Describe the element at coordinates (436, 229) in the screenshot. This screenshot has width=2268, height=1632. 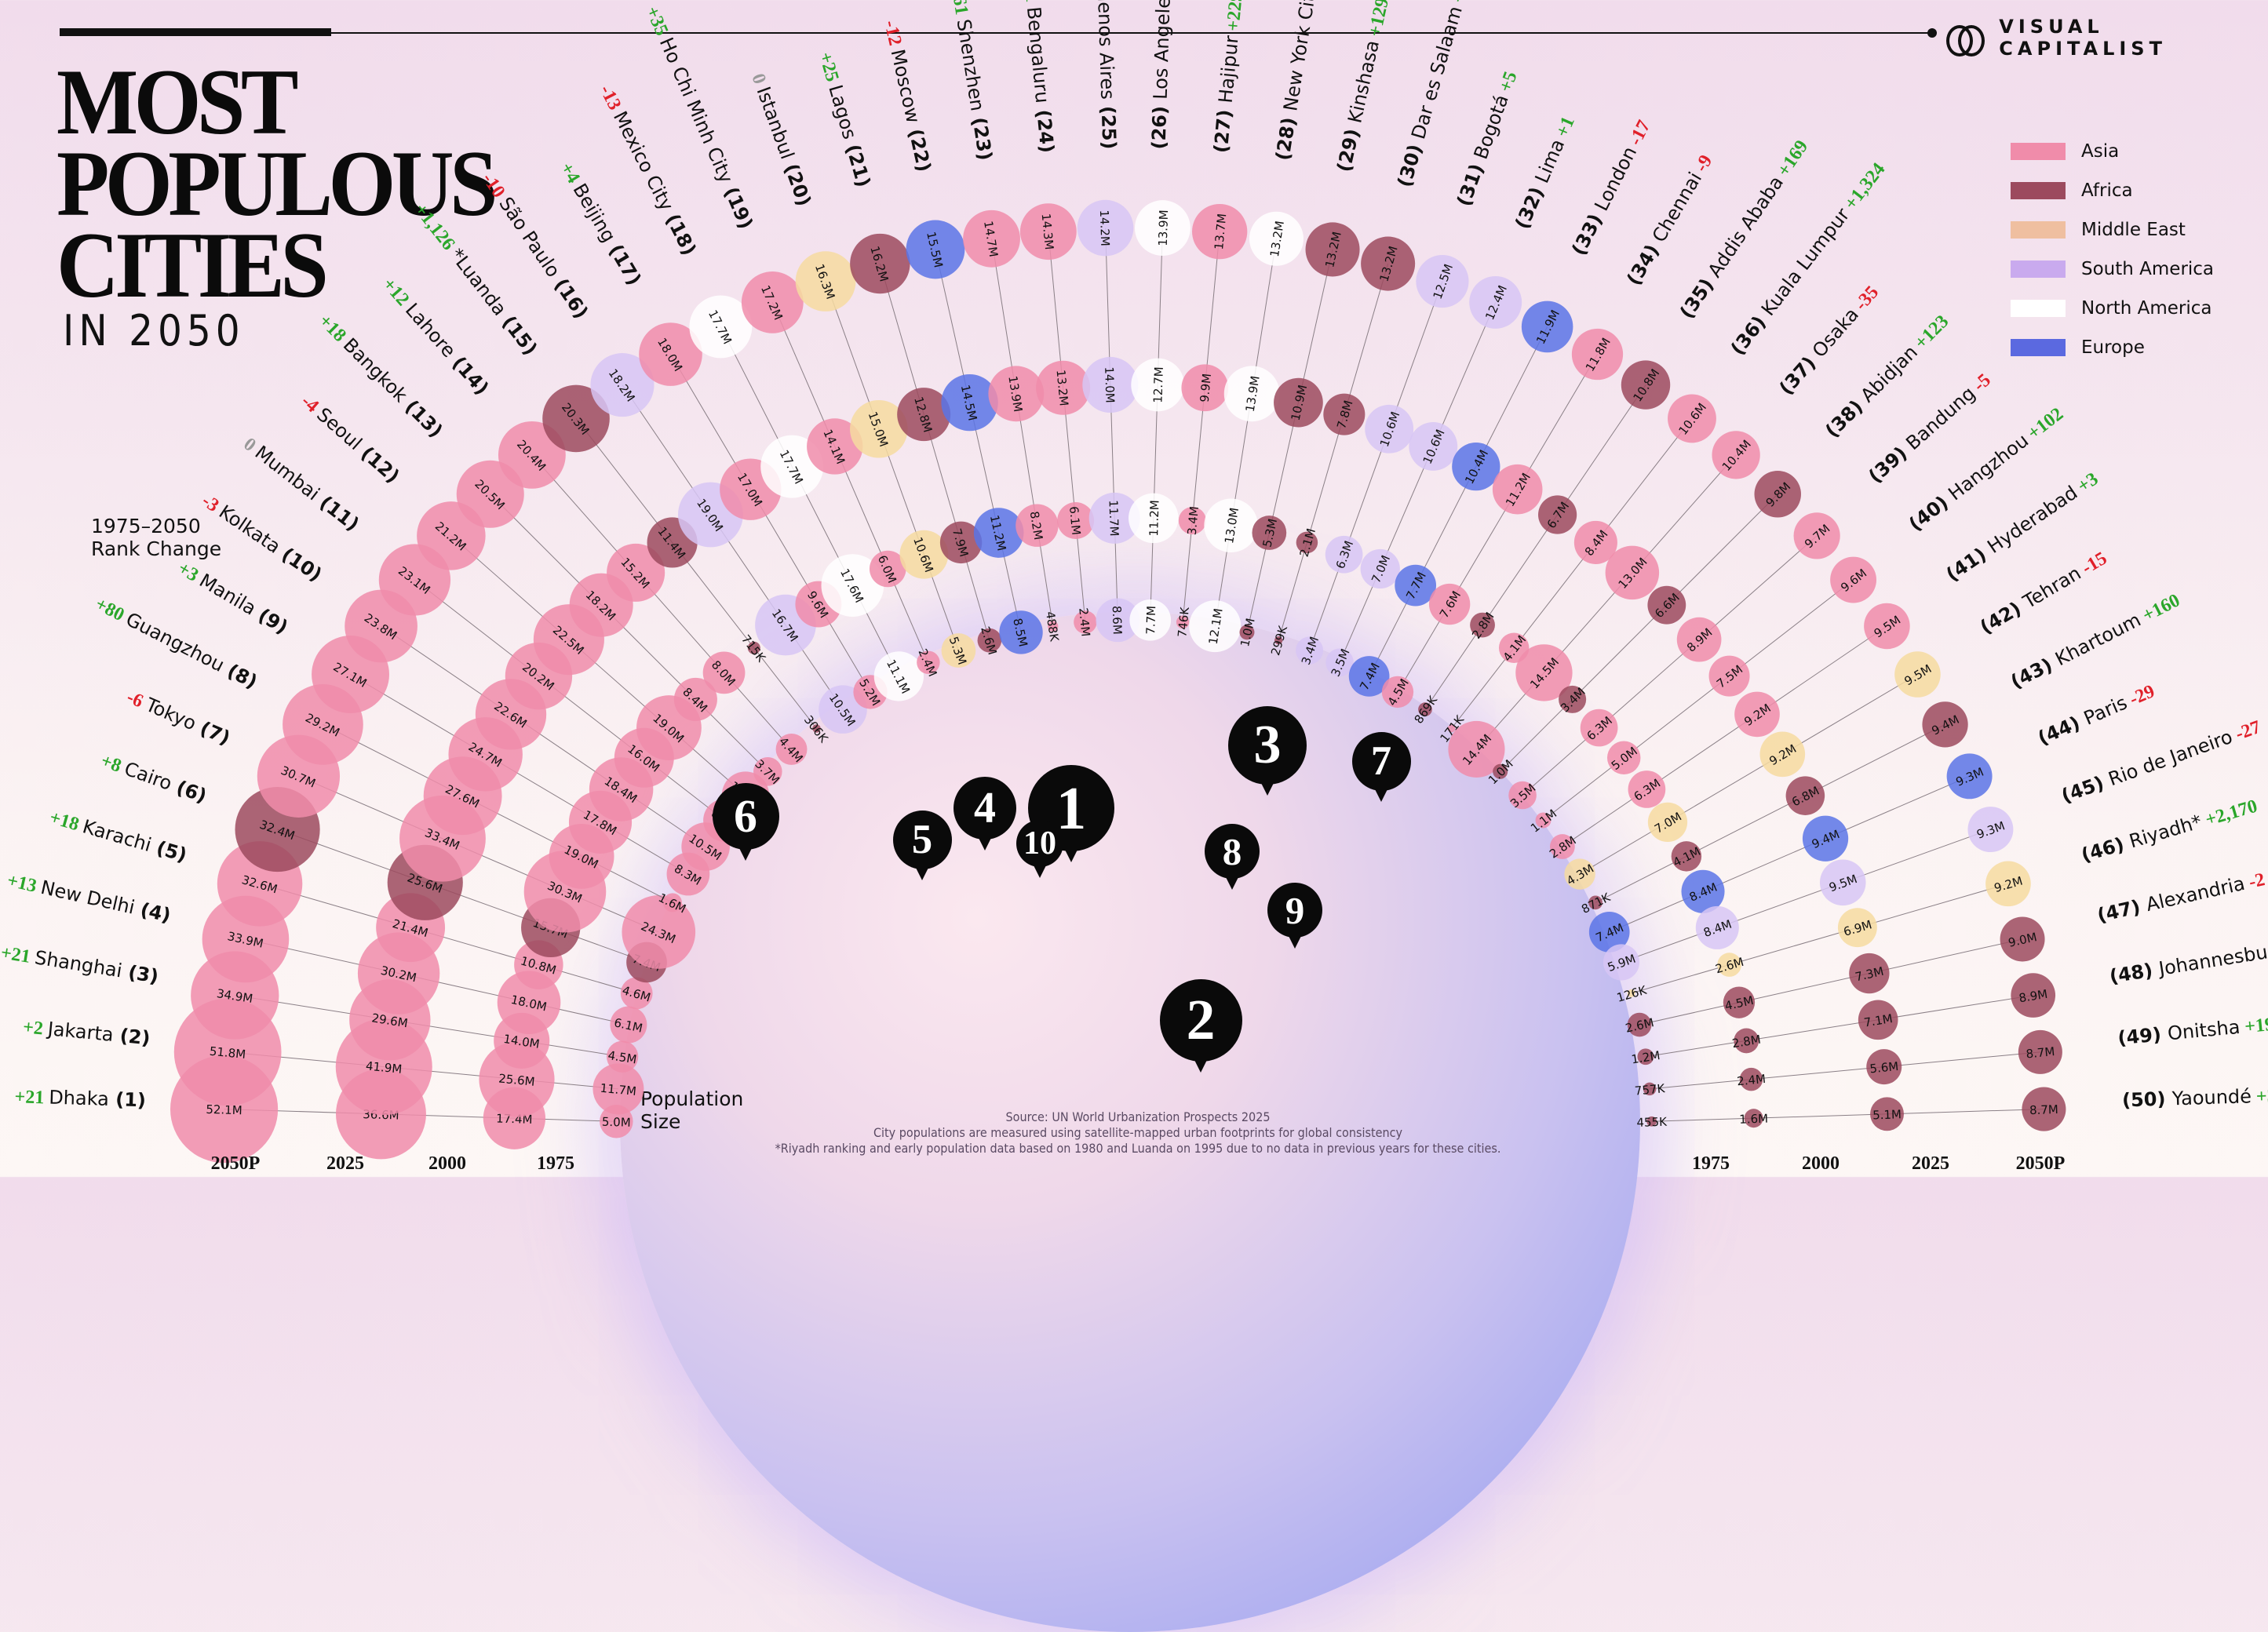
I see `rank-change: +1,126` at that location.